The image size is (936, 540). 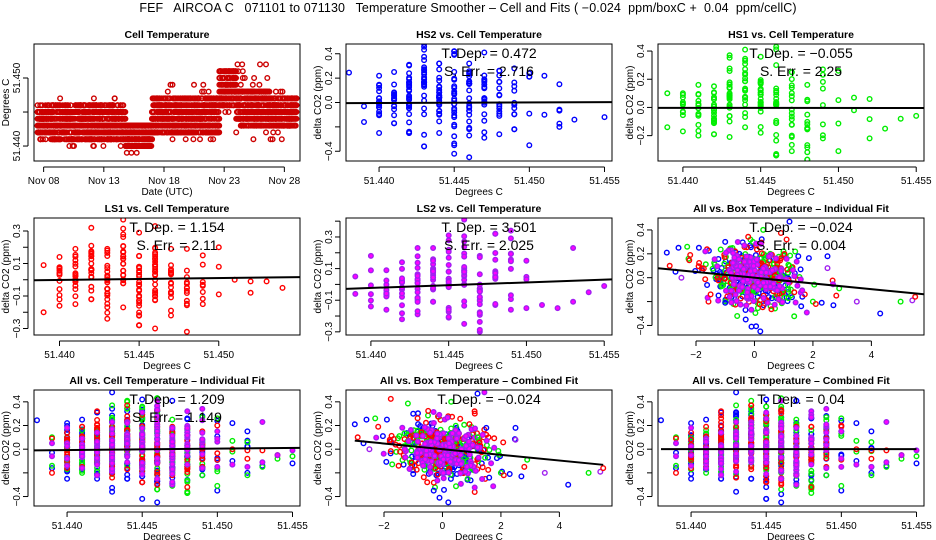 What do you see at coordinates (479, 35) in the screenshot?
I see `panel-title: HS2 vs. Cell Temperature` at bounding box center [479, 35].